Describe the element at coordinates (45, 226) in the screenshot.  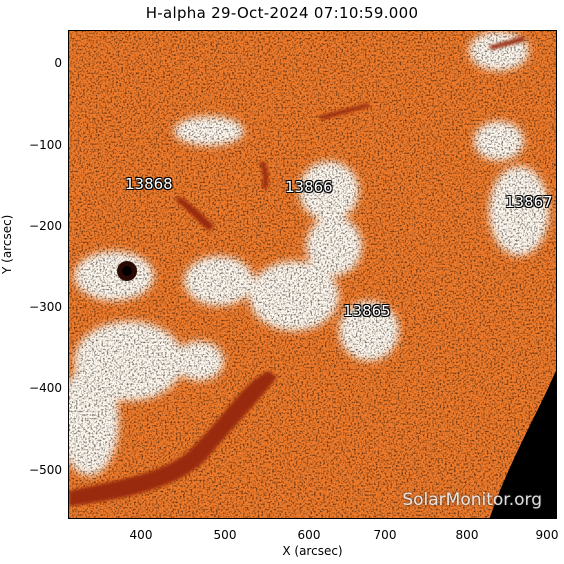
I see `y-tick-label: −200` at that location.